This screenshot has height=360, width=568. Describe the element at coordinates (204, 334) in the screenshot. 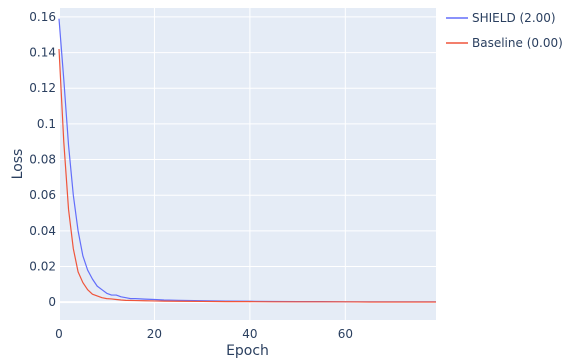

I see `x-axis-ticks: 0 20 40 60` at that location.